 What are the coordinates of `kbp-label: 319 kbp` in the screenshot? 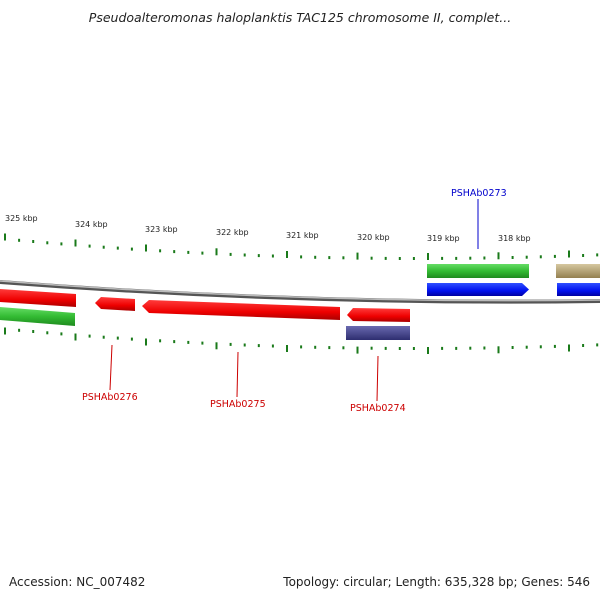 It's located at (443, 238).